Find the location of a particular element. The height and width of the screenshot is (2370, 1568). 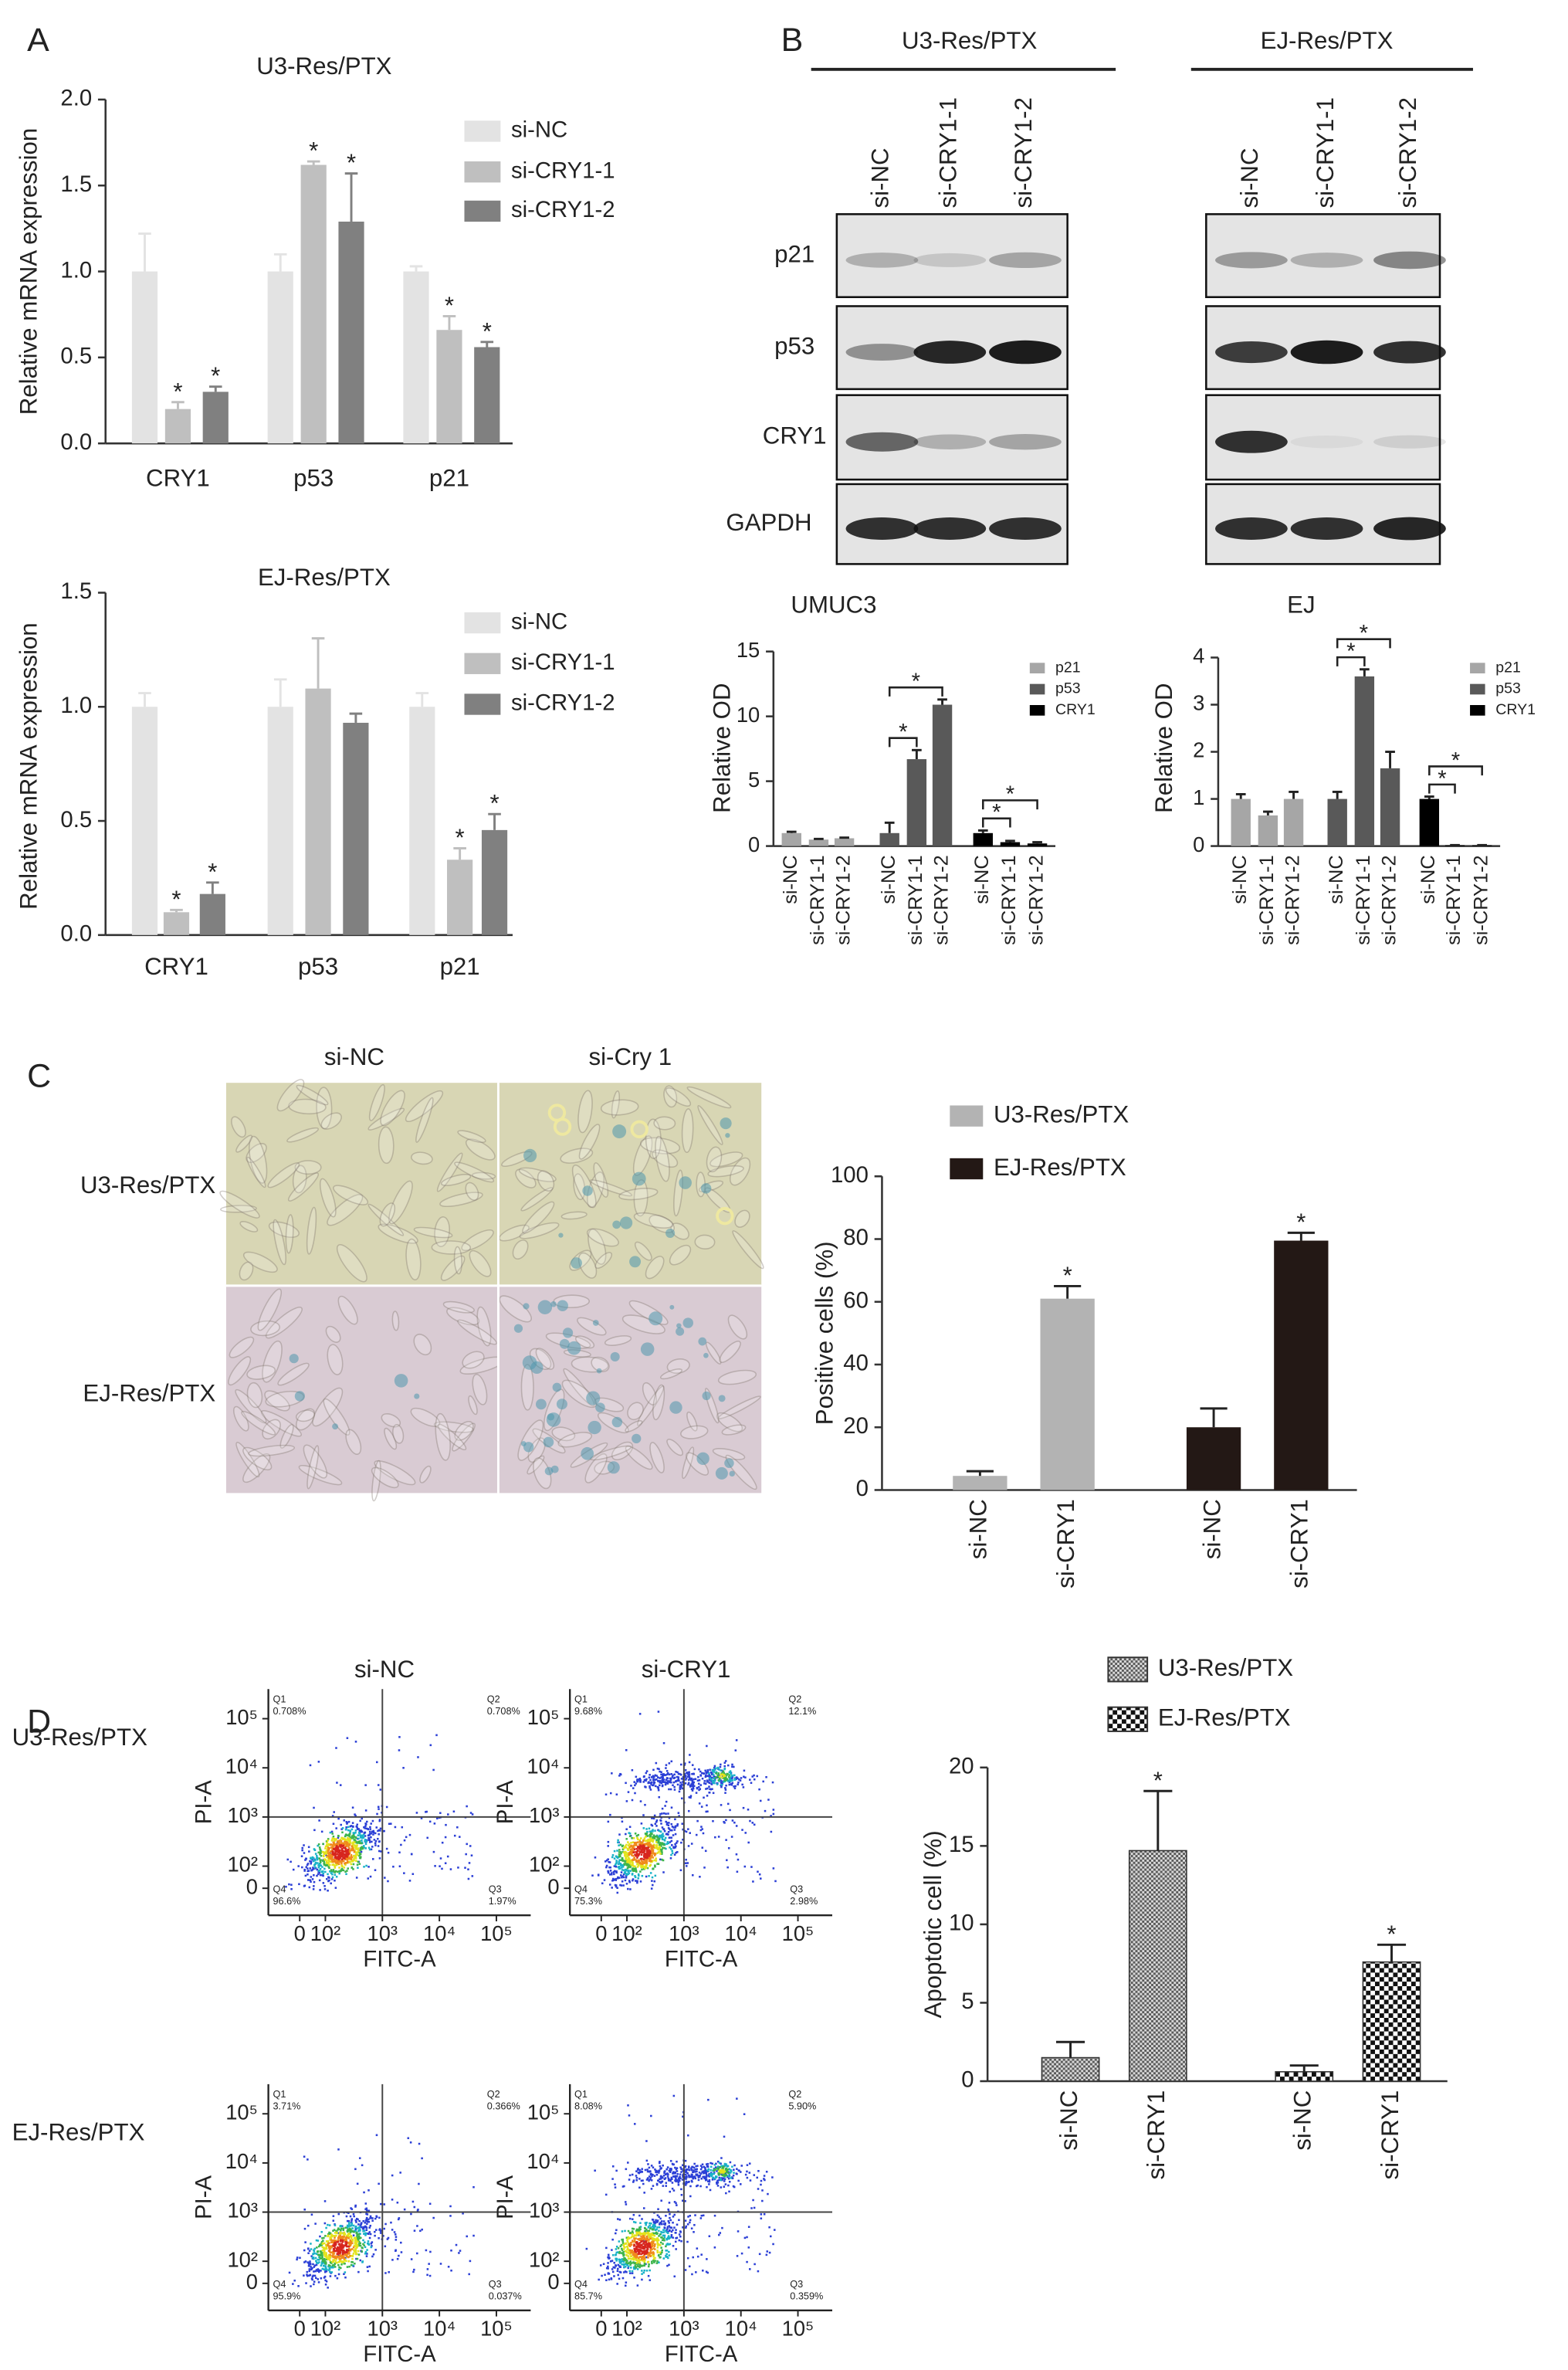

stained-cell is located at coordinates (335, 1426).